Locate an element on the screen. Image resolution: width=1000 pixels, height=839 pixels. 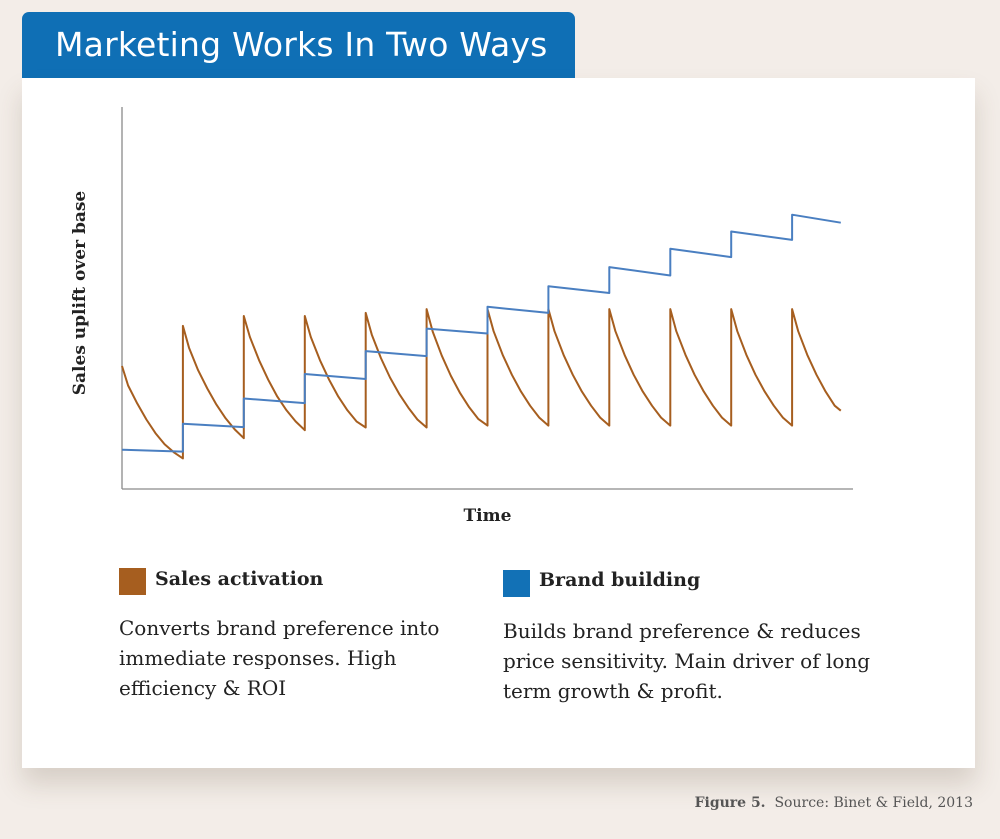
figure-number: Figure 5. is located at coordinates (730, 803).